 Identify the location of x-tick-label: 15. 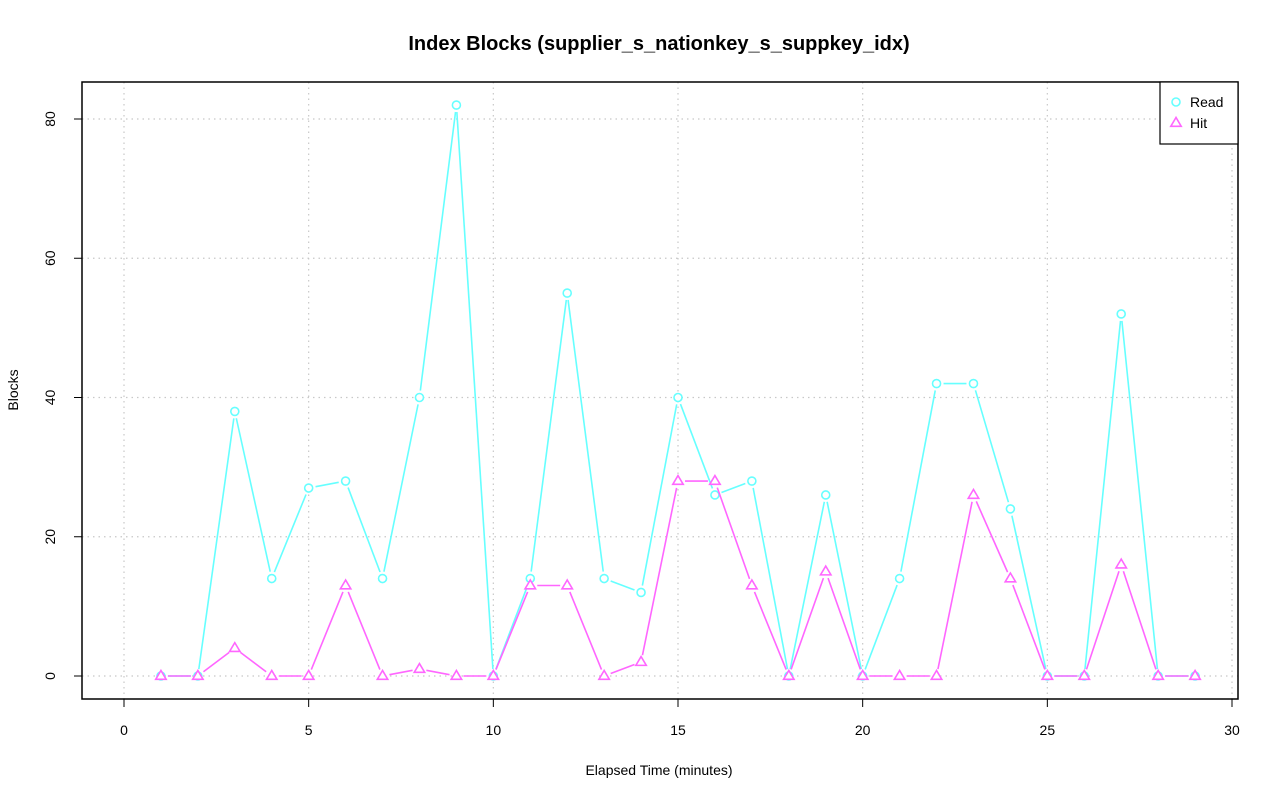
(678, 730).